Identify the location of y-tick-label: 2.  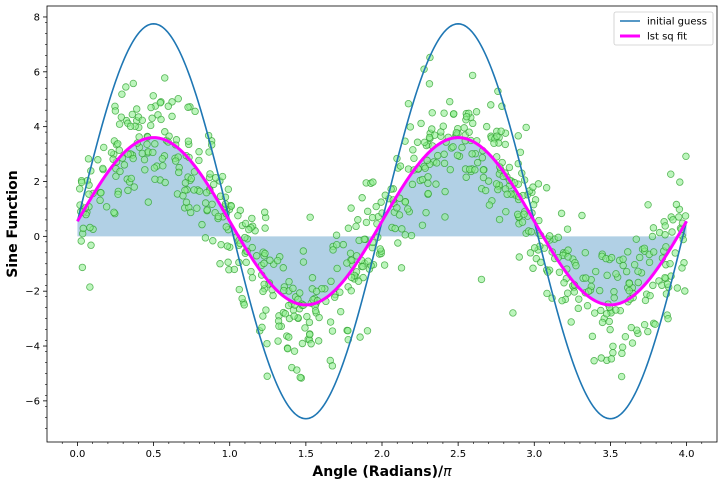
(37, 182).